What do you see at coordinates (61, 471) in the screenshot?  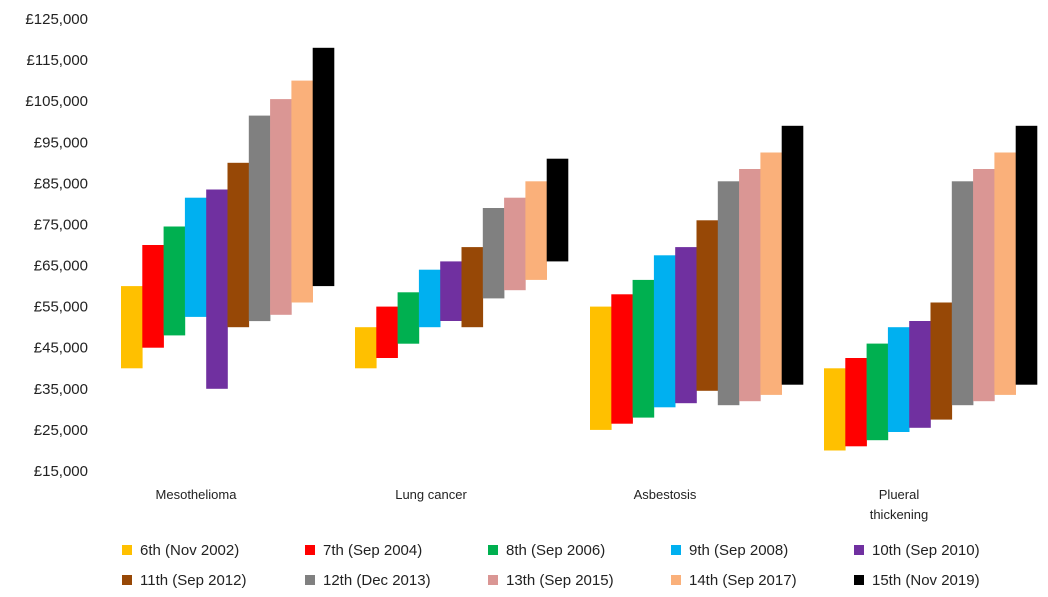 I see `y-tick-label: £15,000` at bounding box center [61, 471].